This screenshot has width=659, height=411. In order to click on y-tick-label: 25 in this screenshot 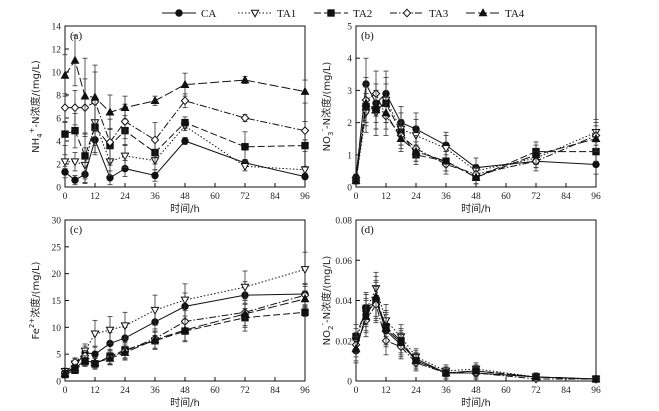, I will do `click(57, 248)`.